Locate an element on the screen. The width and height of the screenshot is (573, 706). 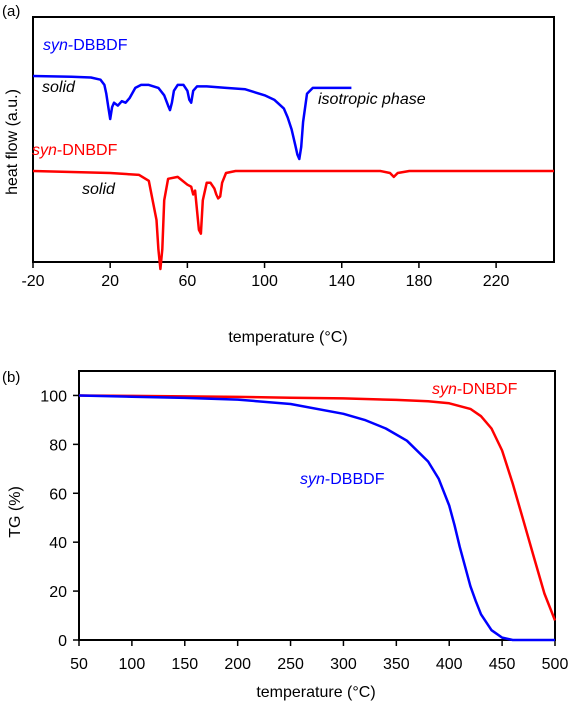
panel-b-x-axis-title: temperature (°C) is located at coordinates (315, 692).